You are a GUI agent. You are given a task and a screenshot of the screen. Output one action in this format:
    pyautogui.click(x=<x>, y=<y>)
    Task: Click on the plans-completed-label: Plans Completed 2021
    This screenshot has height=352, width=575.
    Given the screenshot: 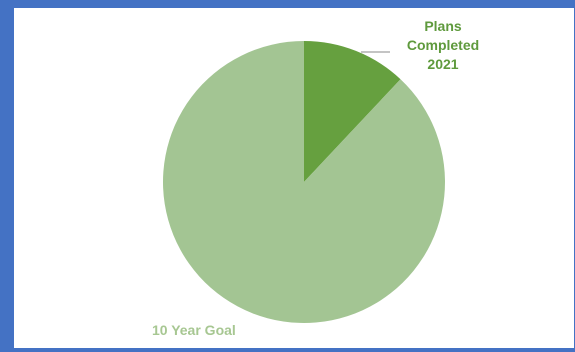 What is the action you would take?
    pyautogui.click(x=443, y=45)
    